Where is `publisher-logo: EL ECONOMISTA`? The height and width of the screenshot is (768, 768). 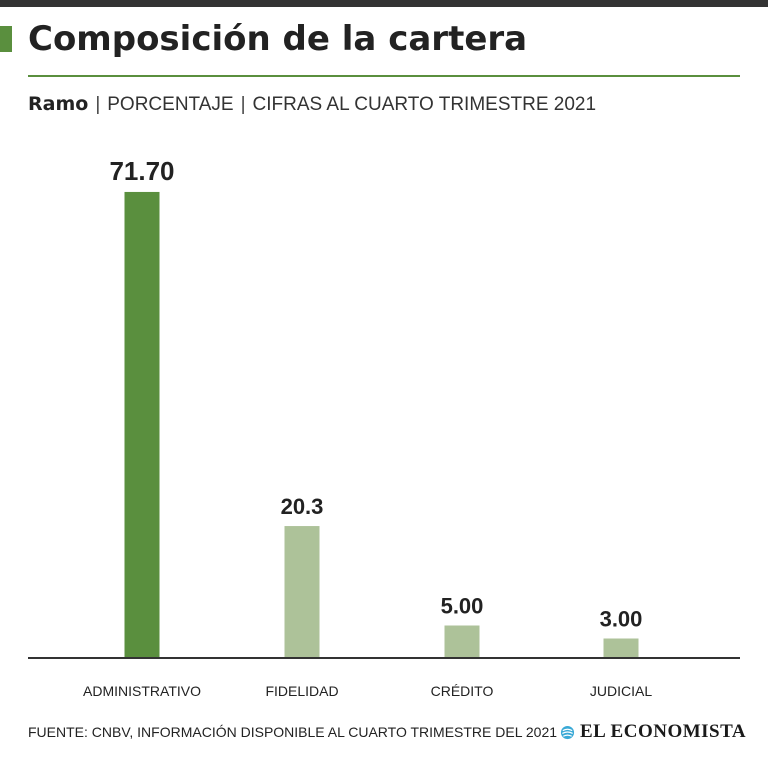
publisher-logo: EL ECONOMISTA is located at coordinates (653, 732).